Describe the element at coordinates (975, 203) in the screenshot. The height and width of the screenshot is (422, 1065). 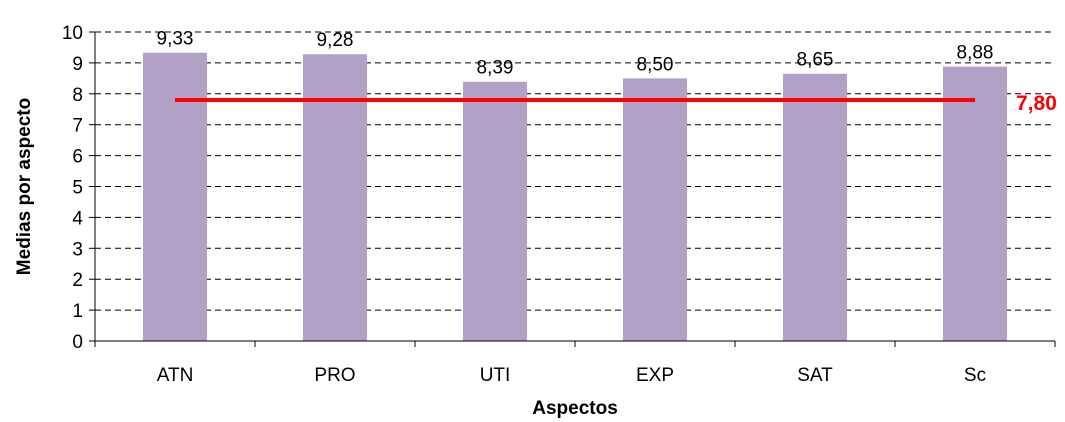
I see `bar-sc` at that location.